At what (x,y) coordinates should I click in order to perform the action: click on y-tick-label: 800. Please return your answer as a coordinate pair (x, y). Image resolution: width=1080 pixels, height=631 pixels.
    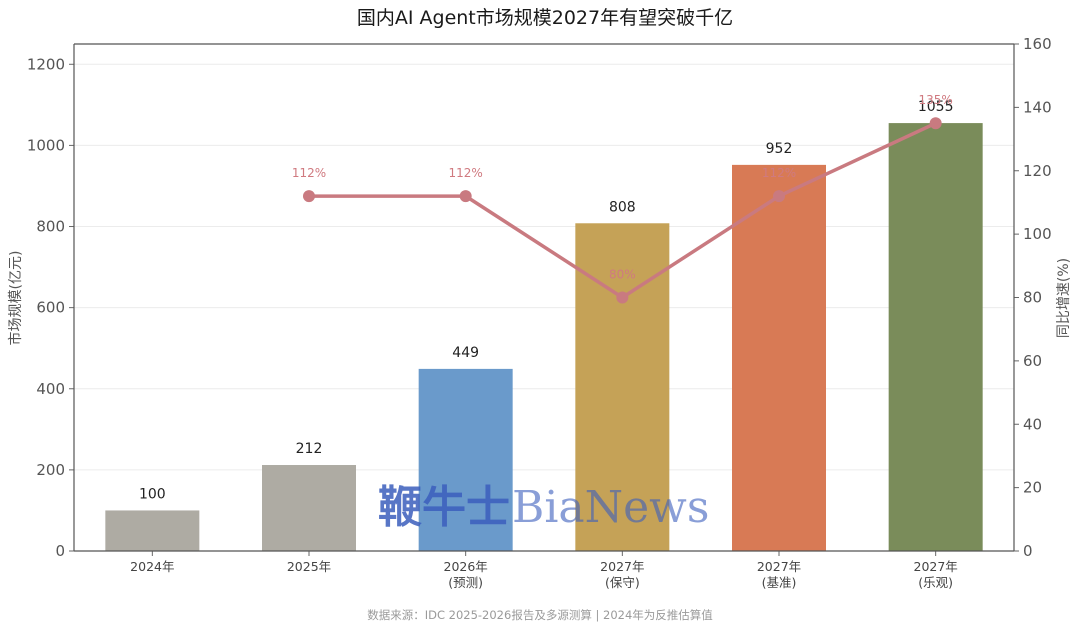
    Looking at the image, I should click on (50, 227).